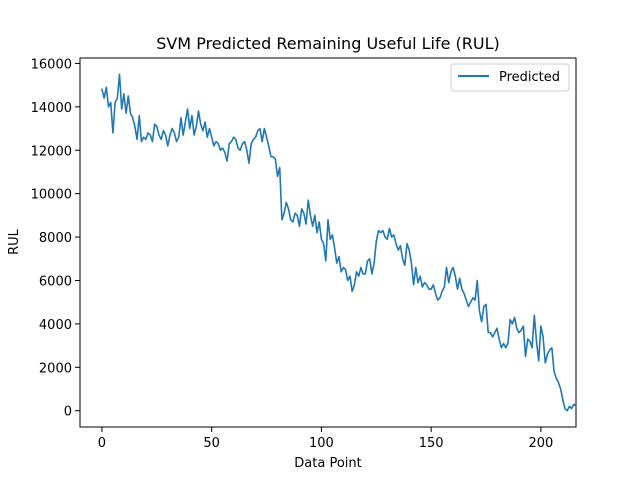  Describe the element at coordinates (321, 443) in the screenshot. I see `x-tick-label: 100` at that location.